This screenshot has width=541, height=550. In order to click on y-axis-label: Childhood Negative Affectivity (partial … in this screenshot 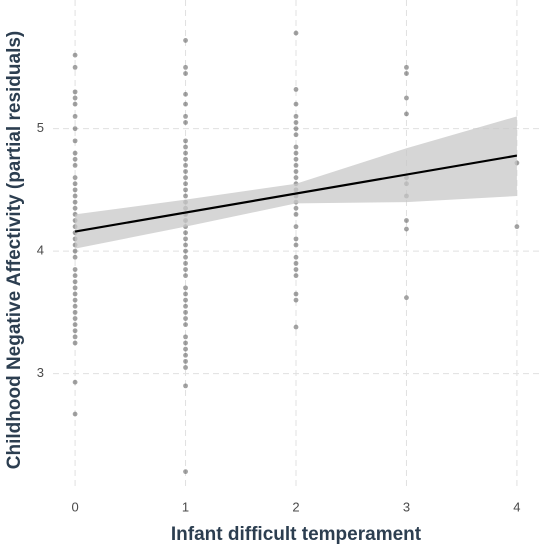, I will do `click(14, 250)`.